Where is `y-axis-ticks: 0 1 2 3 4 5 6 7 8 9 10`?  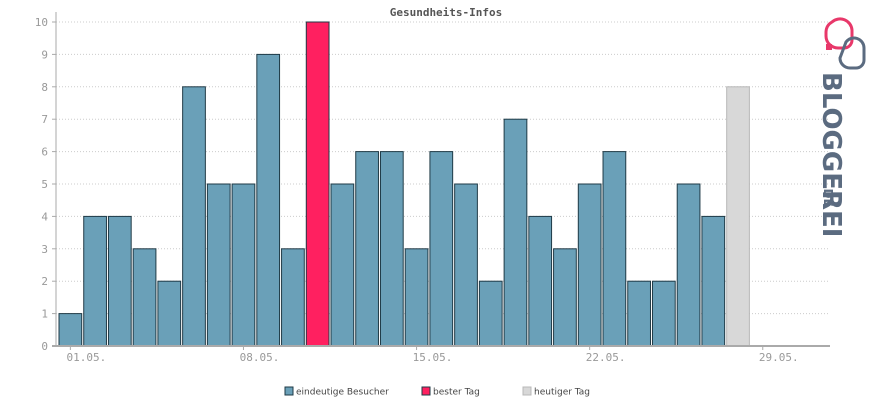 y-axis-ticks: 0 1 2 3 4 5 6 7 8 9 10 is located at coordinates (45, 184).